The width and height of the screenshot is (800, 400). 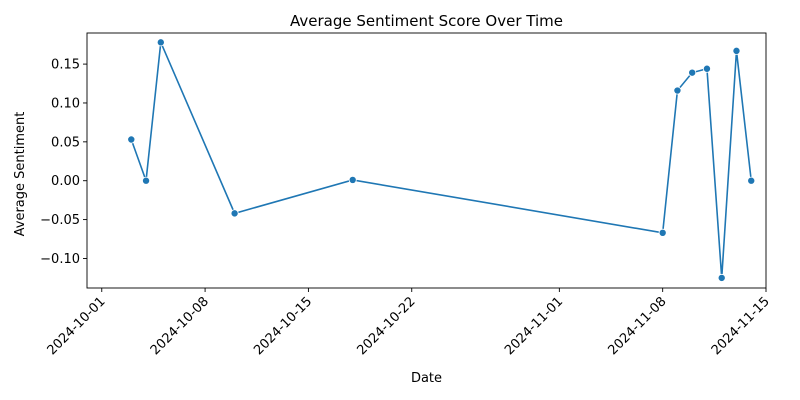 I want to click on x-tick-label: 2024-10-08, so click(x=180, y=326).